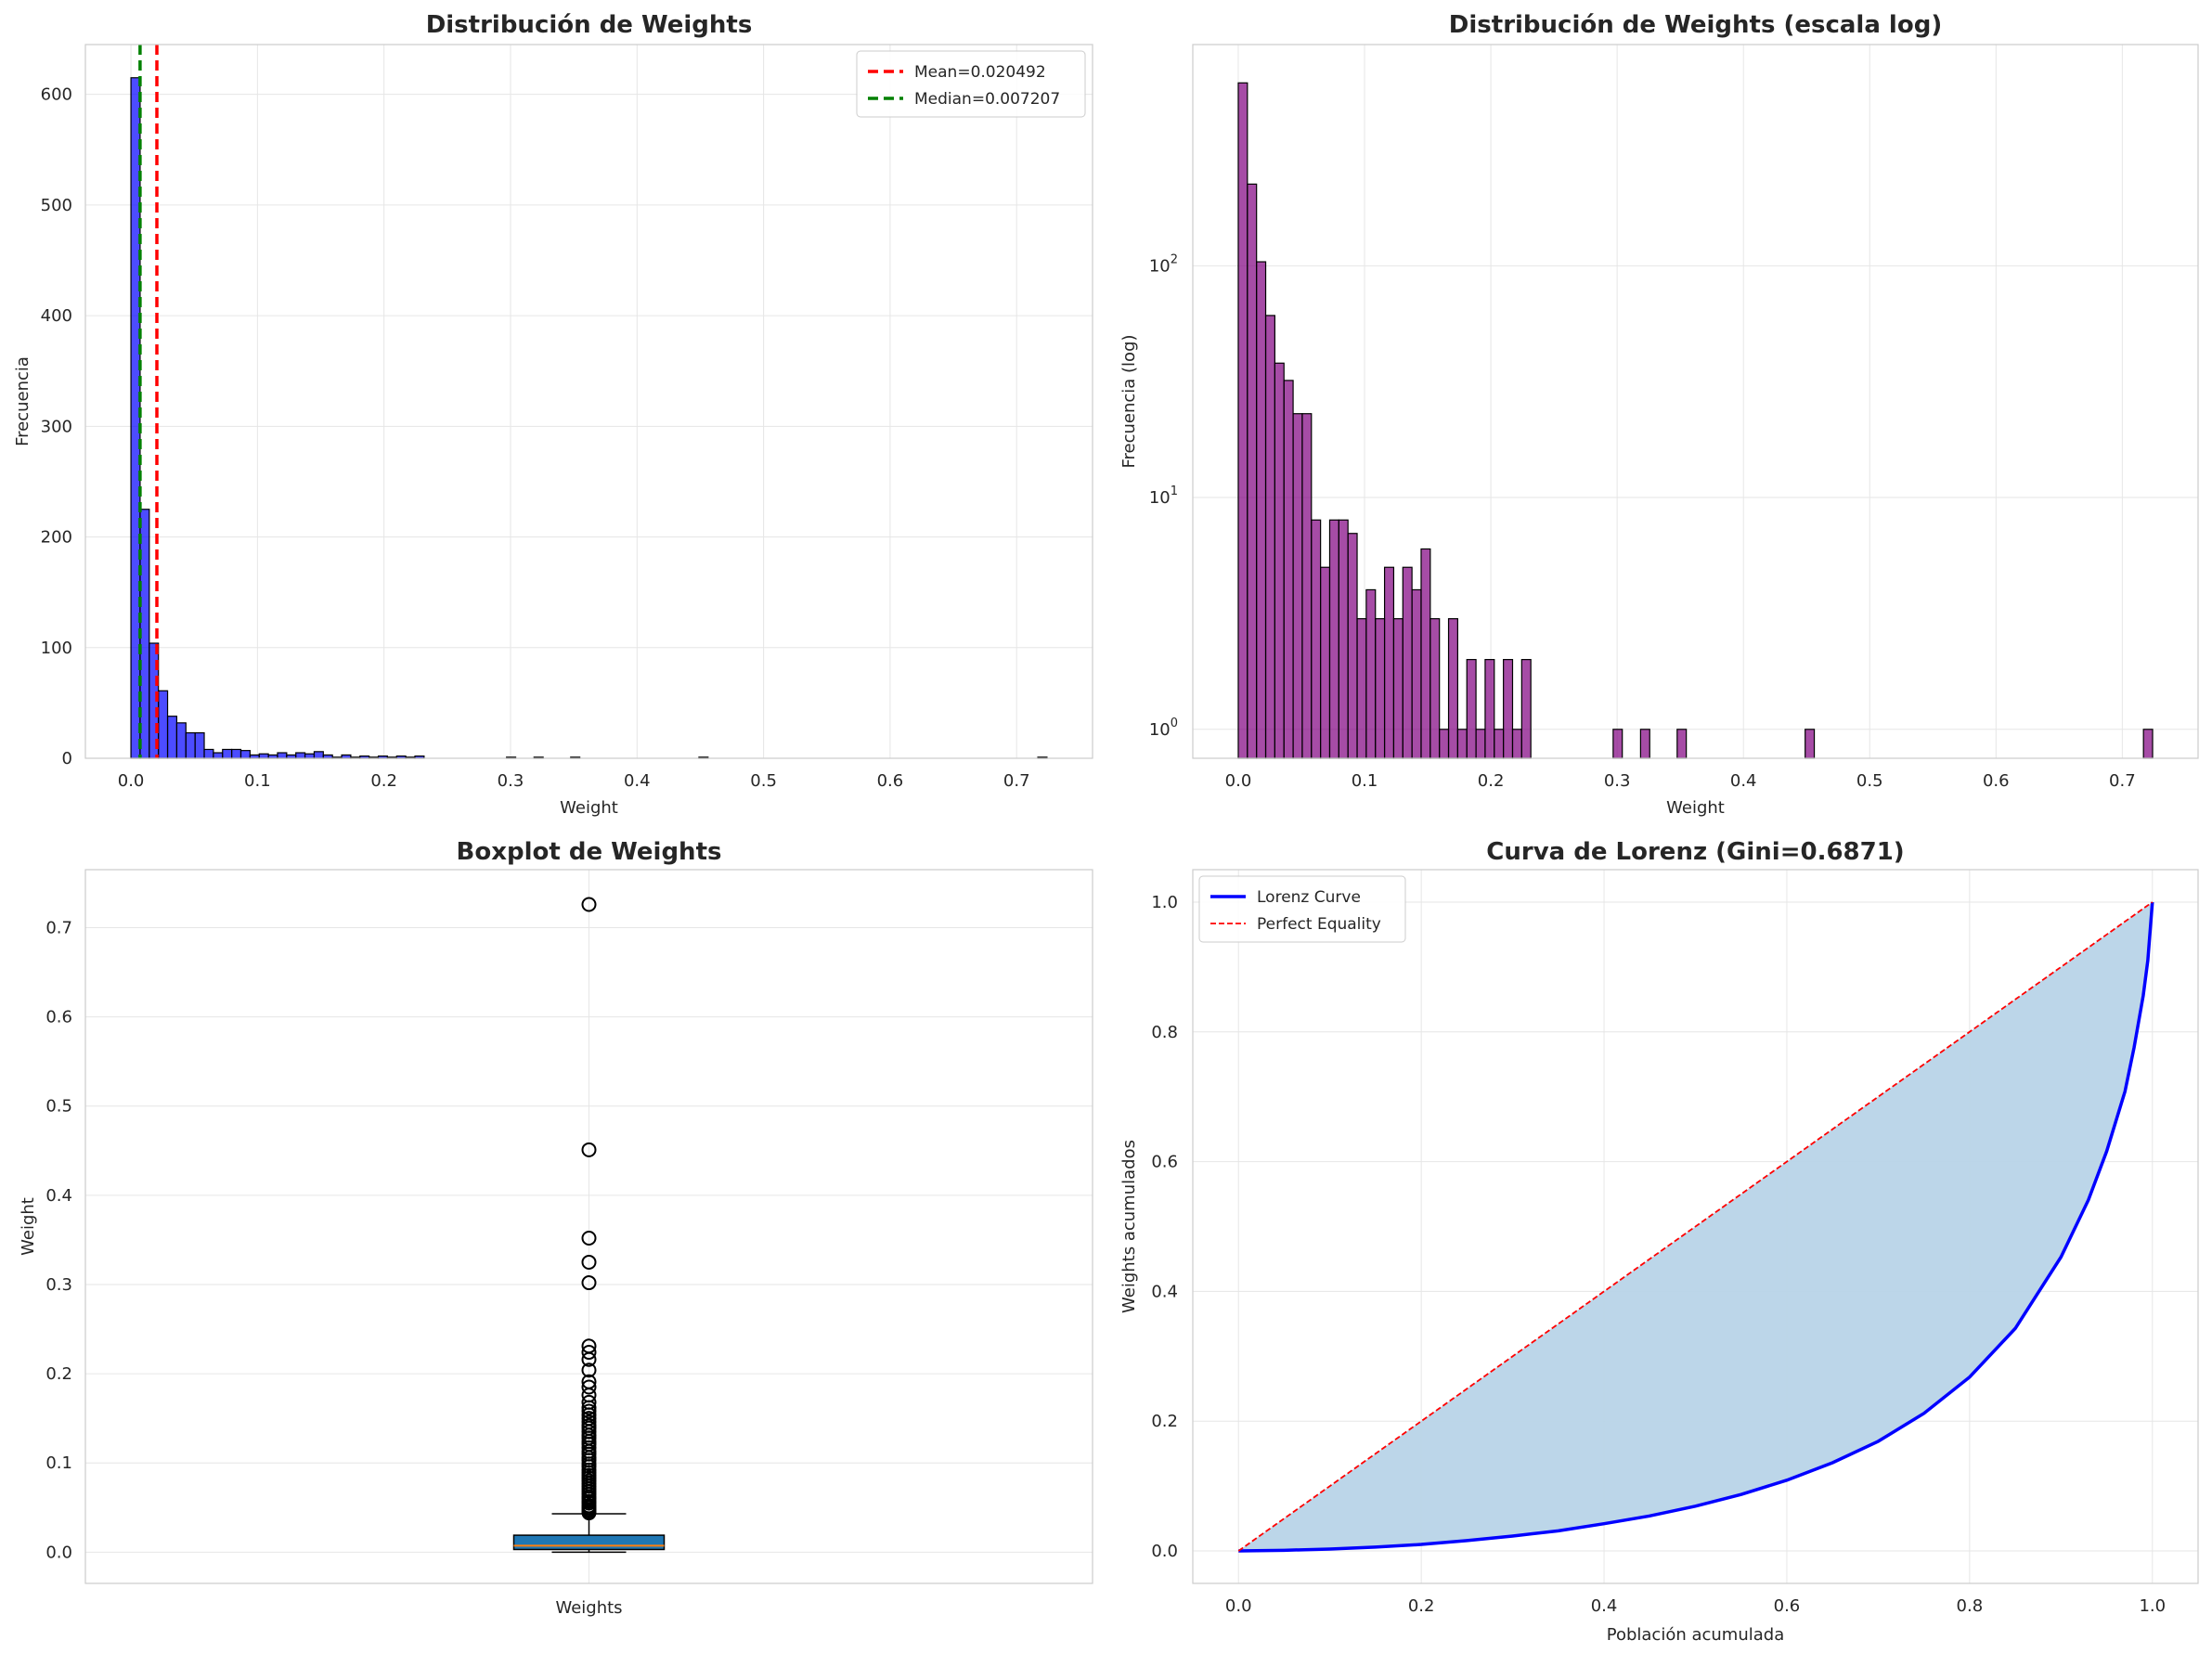  Describe the element at coordinates (1696, 1635) in the screenshot. I see `x-axis-label: Población acumulada` at that location.